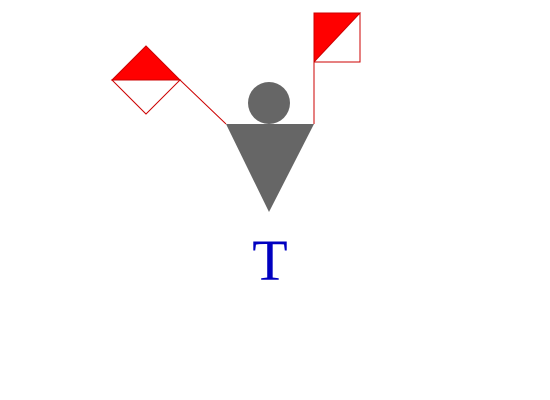 Image resolution: width=550 pixels, height=400 pixels. I want to click on semaphore-letter: T, so click(270, 260).